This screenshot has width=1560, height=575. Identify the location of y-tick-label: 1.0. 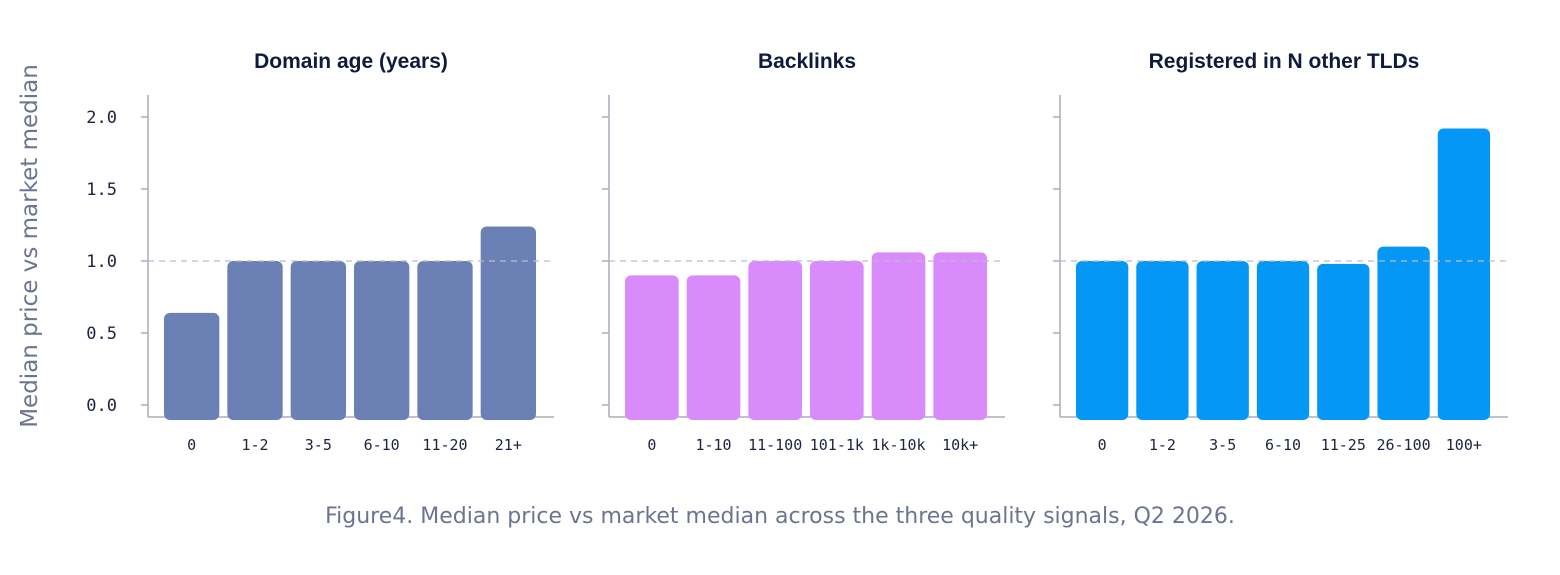
(101, 262).